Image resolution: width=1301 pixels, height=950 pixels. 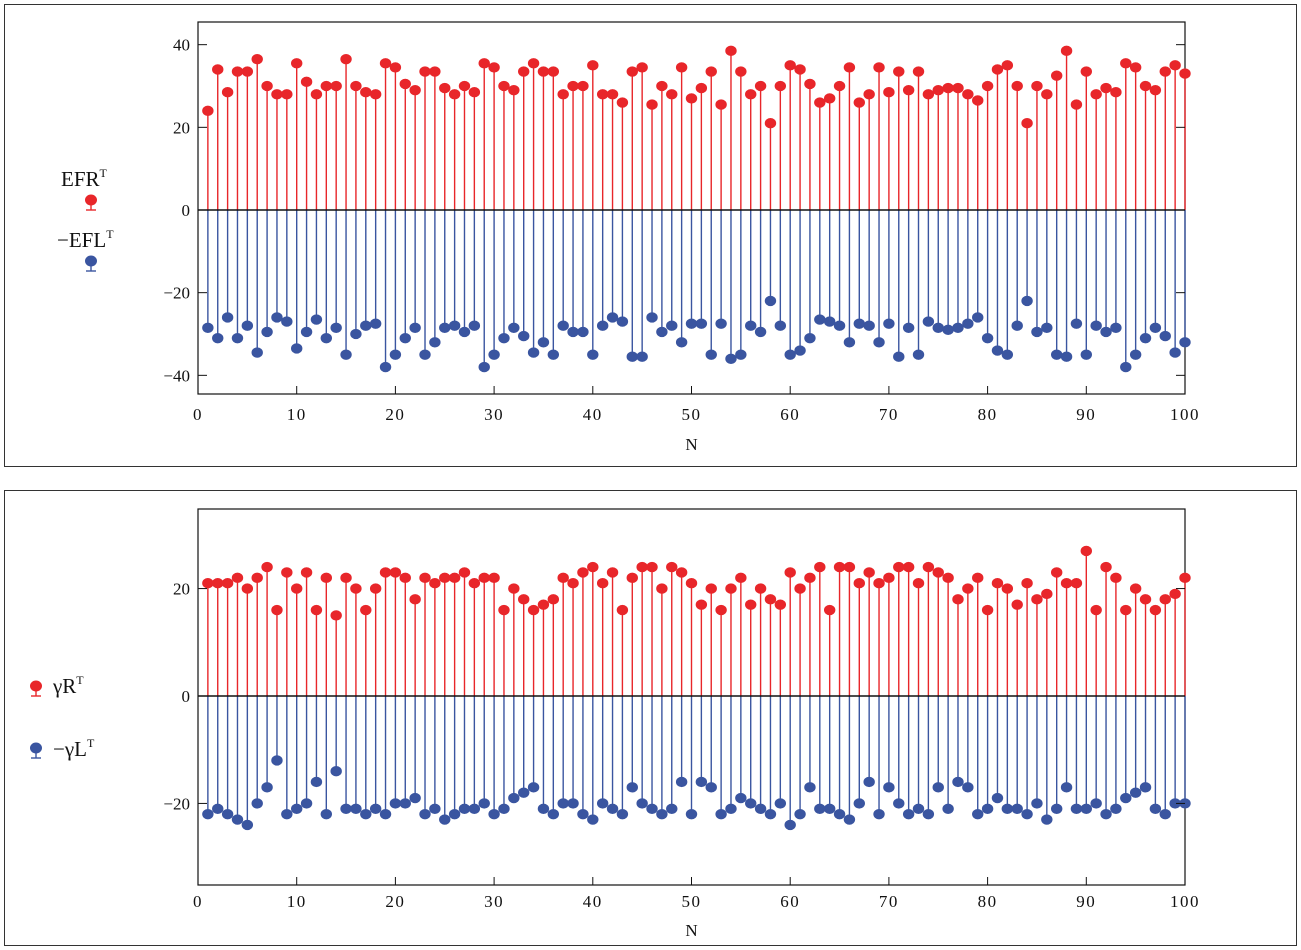 What do you see at coordinates (790, 414) in the screenshot?
I see `x-tick-label: 60` at bounding box center [790, 414].